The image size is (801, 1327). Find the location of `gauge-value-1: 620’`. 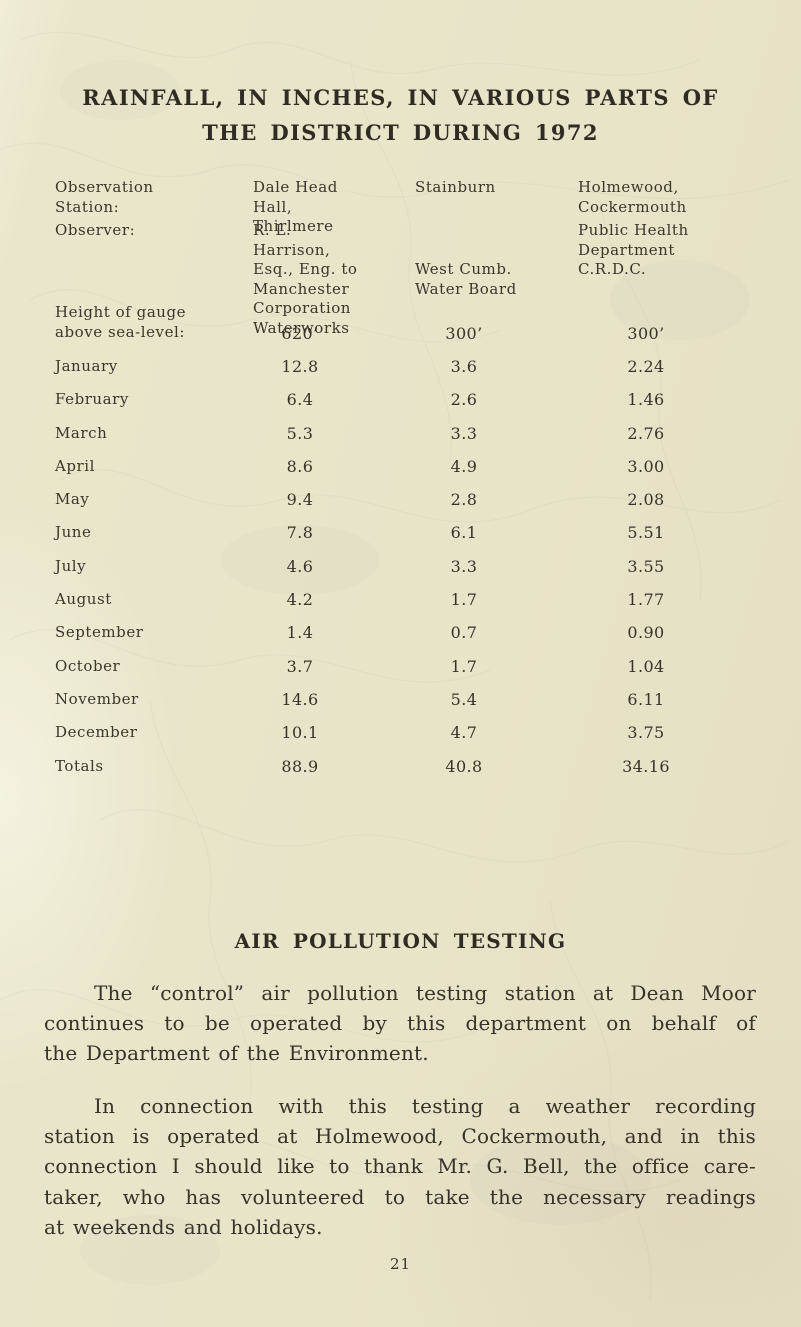

gauge-value-1: 620’ is located at coordinates (300, 333).